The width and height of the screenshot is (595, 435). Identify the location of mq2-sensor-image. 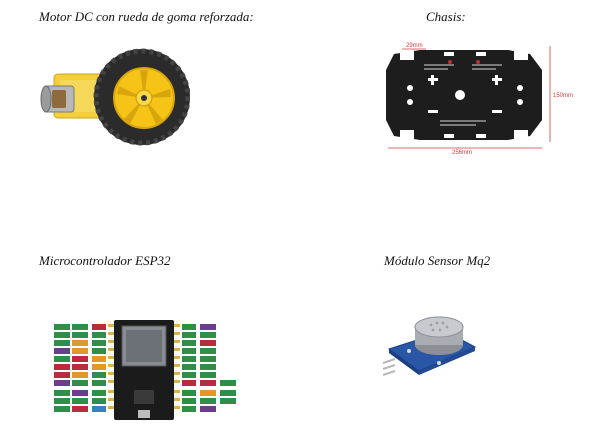
(440, 345).